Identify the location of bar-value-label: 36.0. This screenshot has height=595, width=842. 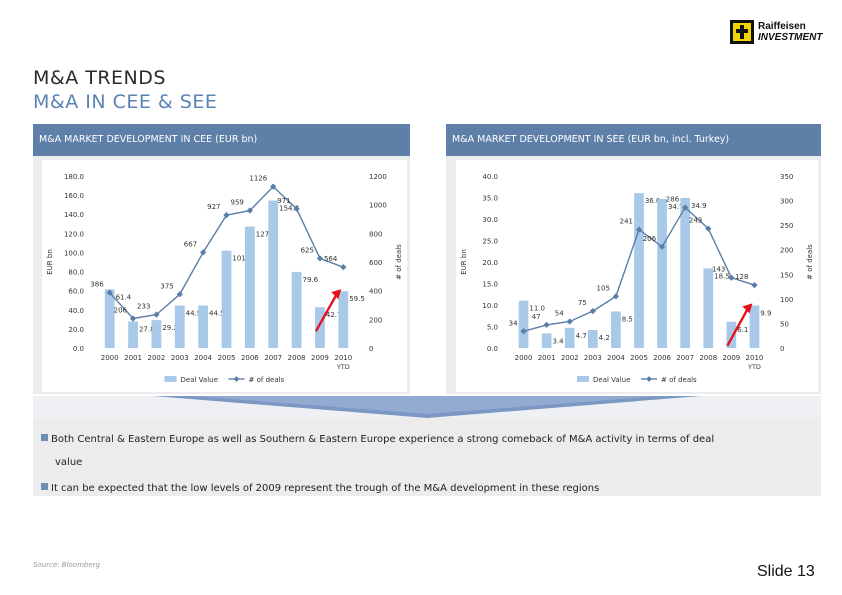
(653, 201).